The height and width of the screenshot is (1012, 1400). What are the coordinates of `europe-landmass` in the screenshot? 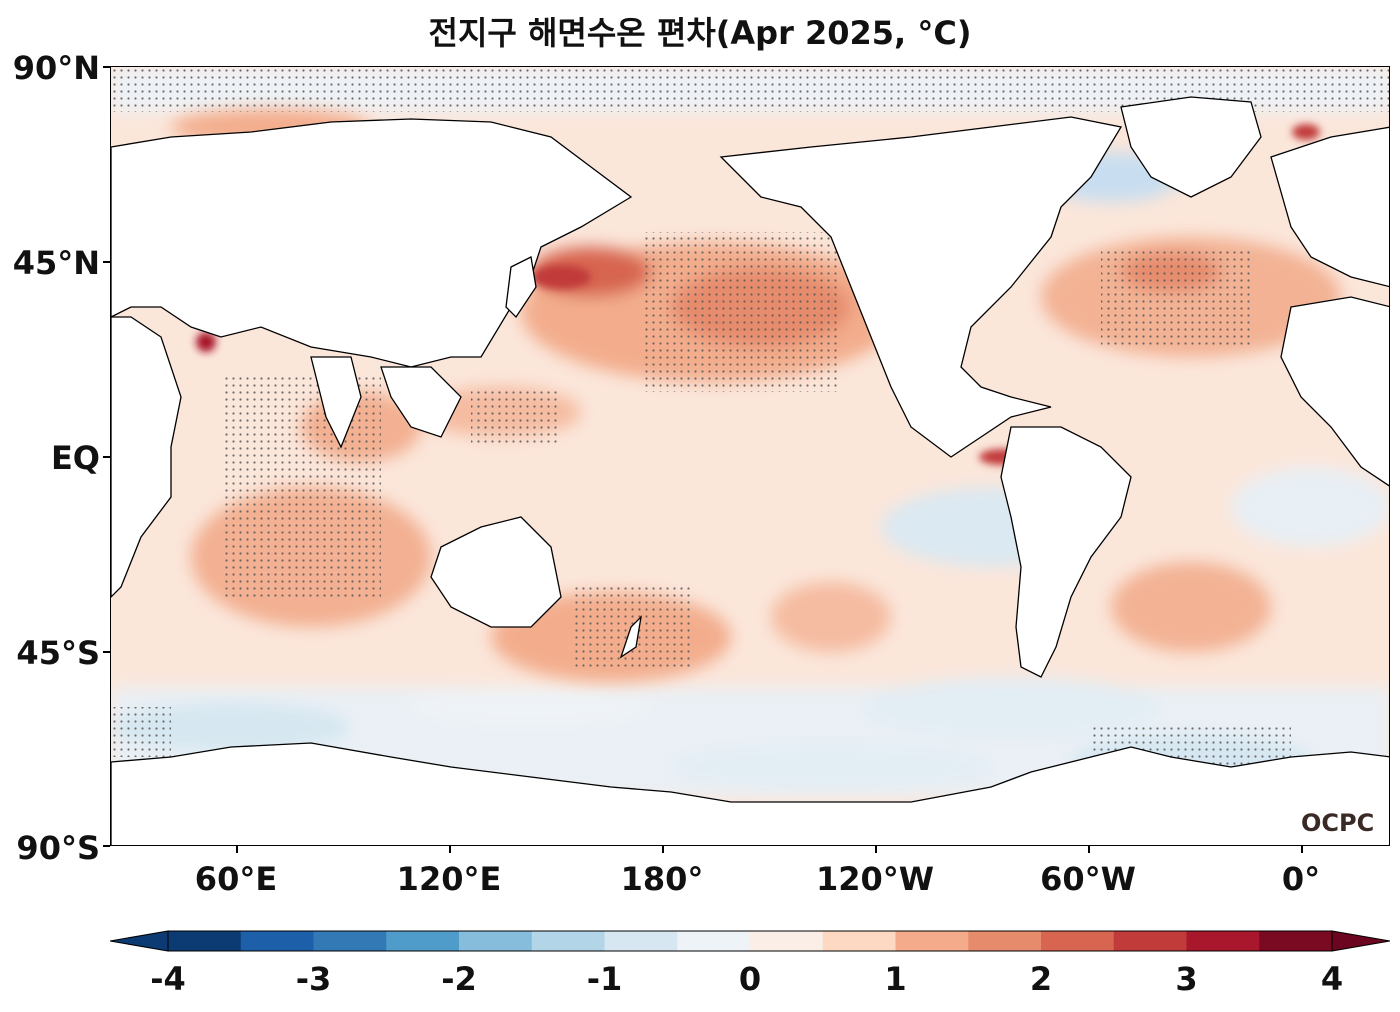 It's located at (1329, 207).